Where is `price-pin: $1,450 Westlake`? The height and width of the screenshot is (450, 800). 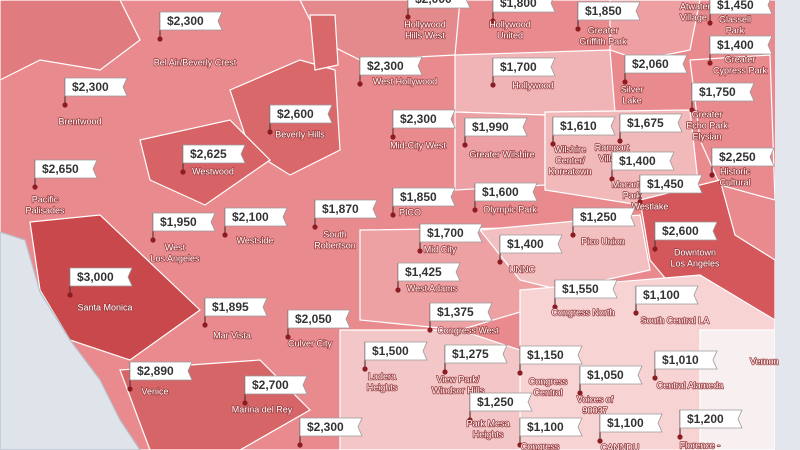 price-pin: $1,450 Westlake is located at coordinates (667, 193).